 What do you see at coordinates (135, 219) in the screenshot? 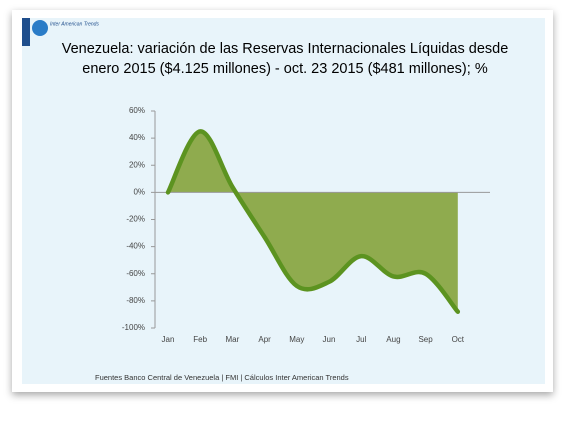
I see `y-tick-label: -20%` at bounding box center [135, 219].